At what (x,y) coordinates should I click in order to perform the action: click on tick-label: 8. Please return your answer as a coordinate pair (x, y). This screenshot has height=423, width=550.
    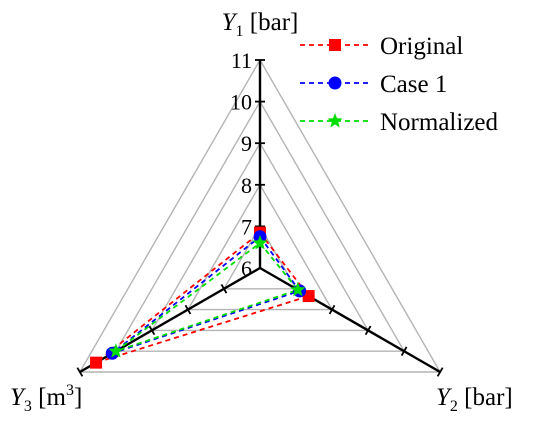
    Looking at the image, I should click on (246, 185).